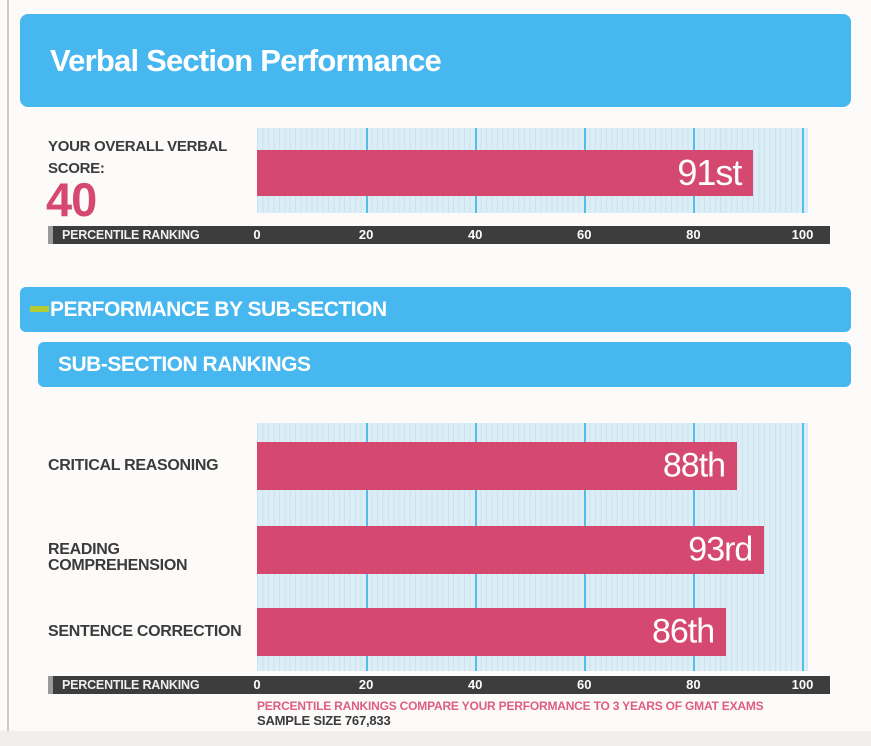  Describe the element at coordinates (133, 465) in the screenshot. I see `category-label-critical-reasoning: CRITICAL REASONING` at that location.